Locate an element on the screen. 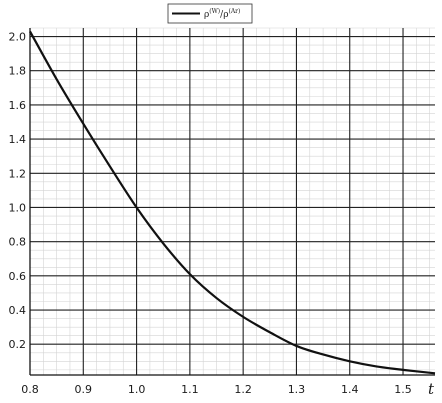 The height and width of the screenshot is (403, 442). x-tick-label: 0.9 is located at coordinates (84, 389).